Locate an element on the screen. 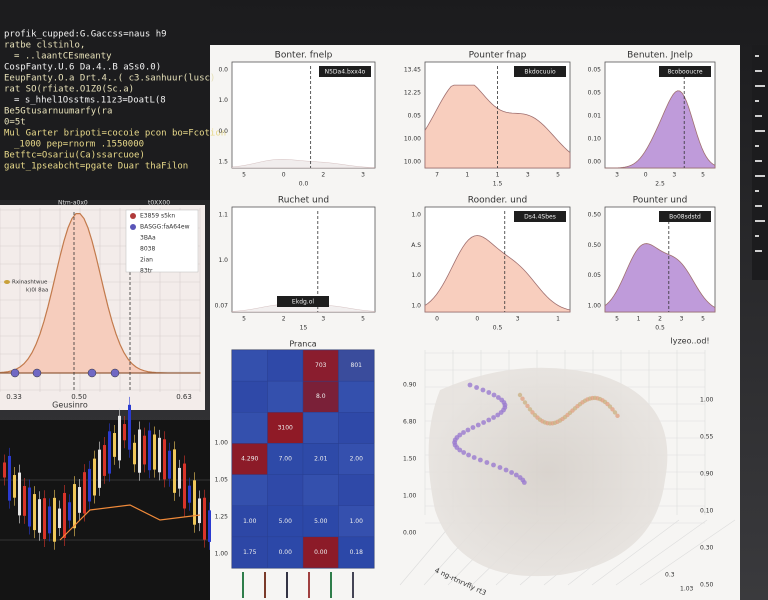 The image size is (768, 600). code-line: _1000 pep=rnorm .1550000 is located at coordinates (79, 145).